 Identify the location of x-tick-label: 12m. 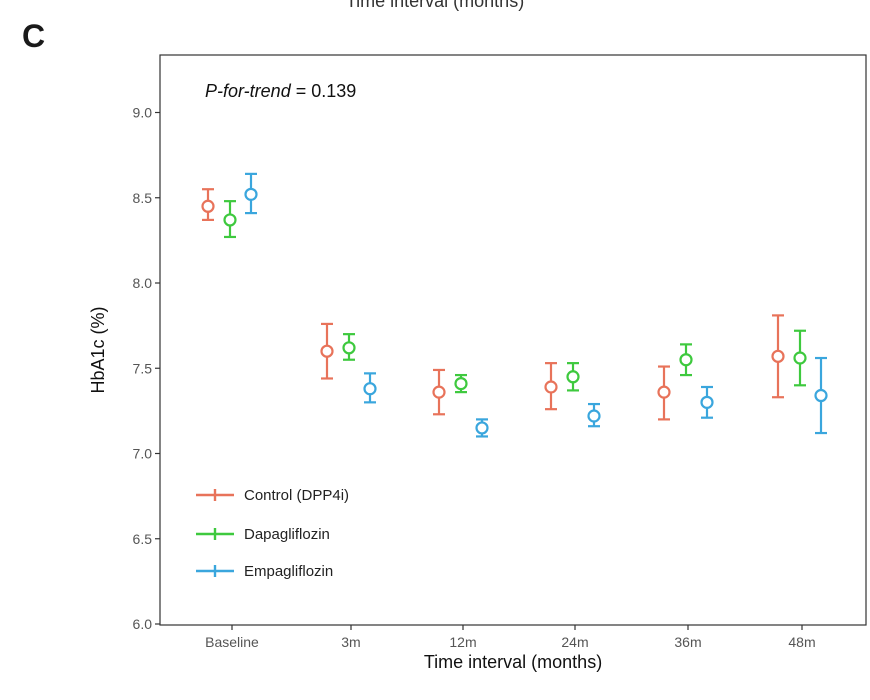
(462, 642).